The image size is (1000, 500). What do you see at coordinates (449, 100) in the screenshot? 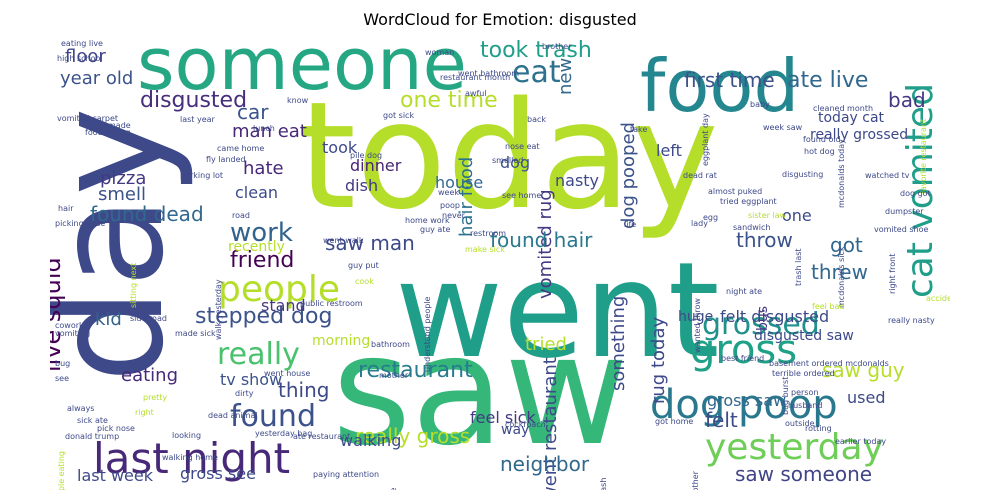
I see `cloud-word: one time` at bounding box center [449, 100].